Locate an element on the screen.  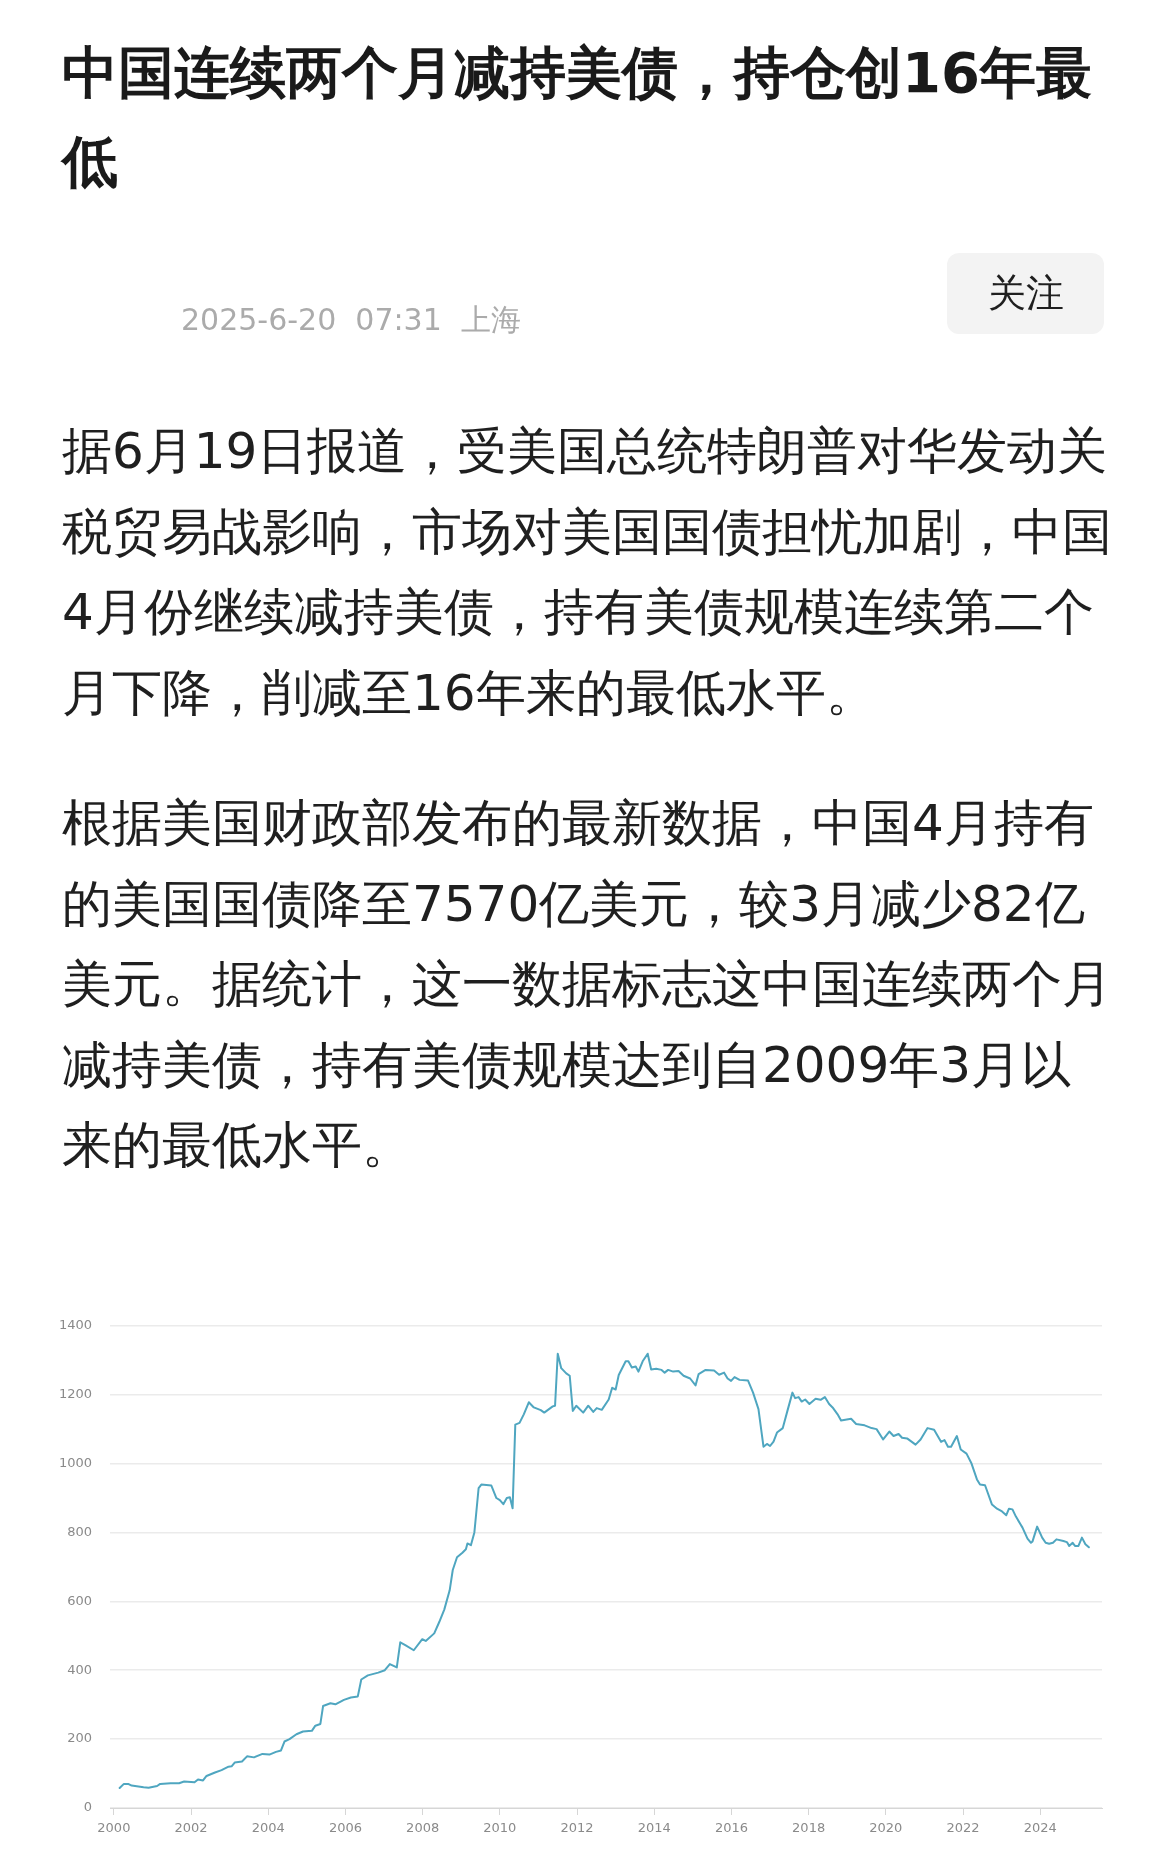
x-tick-label: 2020 is located at coordinates (886, 1828).